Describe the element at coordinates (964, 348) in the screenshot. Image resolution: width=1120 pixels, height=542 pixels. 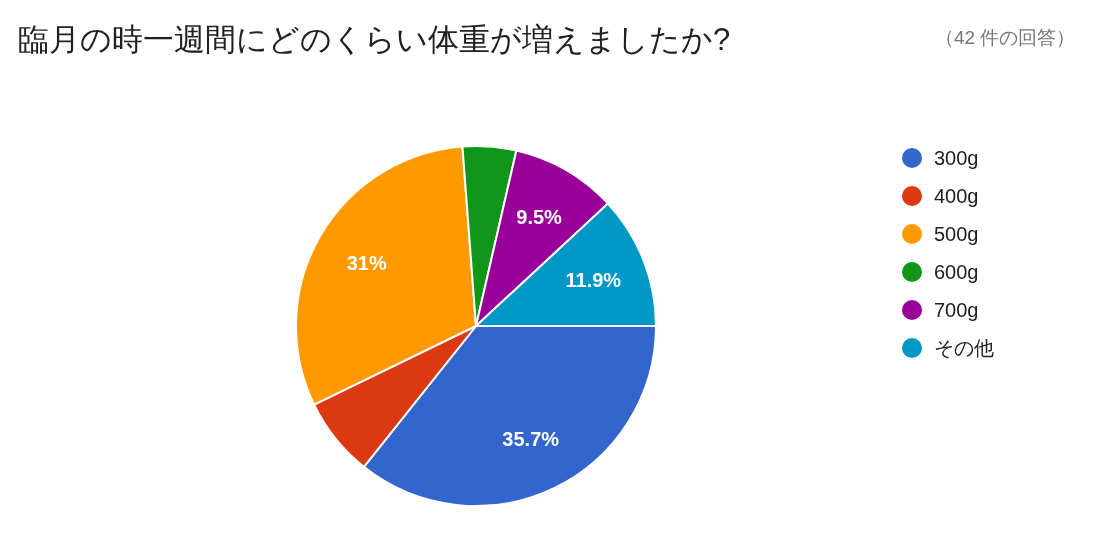
I see `legend-label: その他` at that location.